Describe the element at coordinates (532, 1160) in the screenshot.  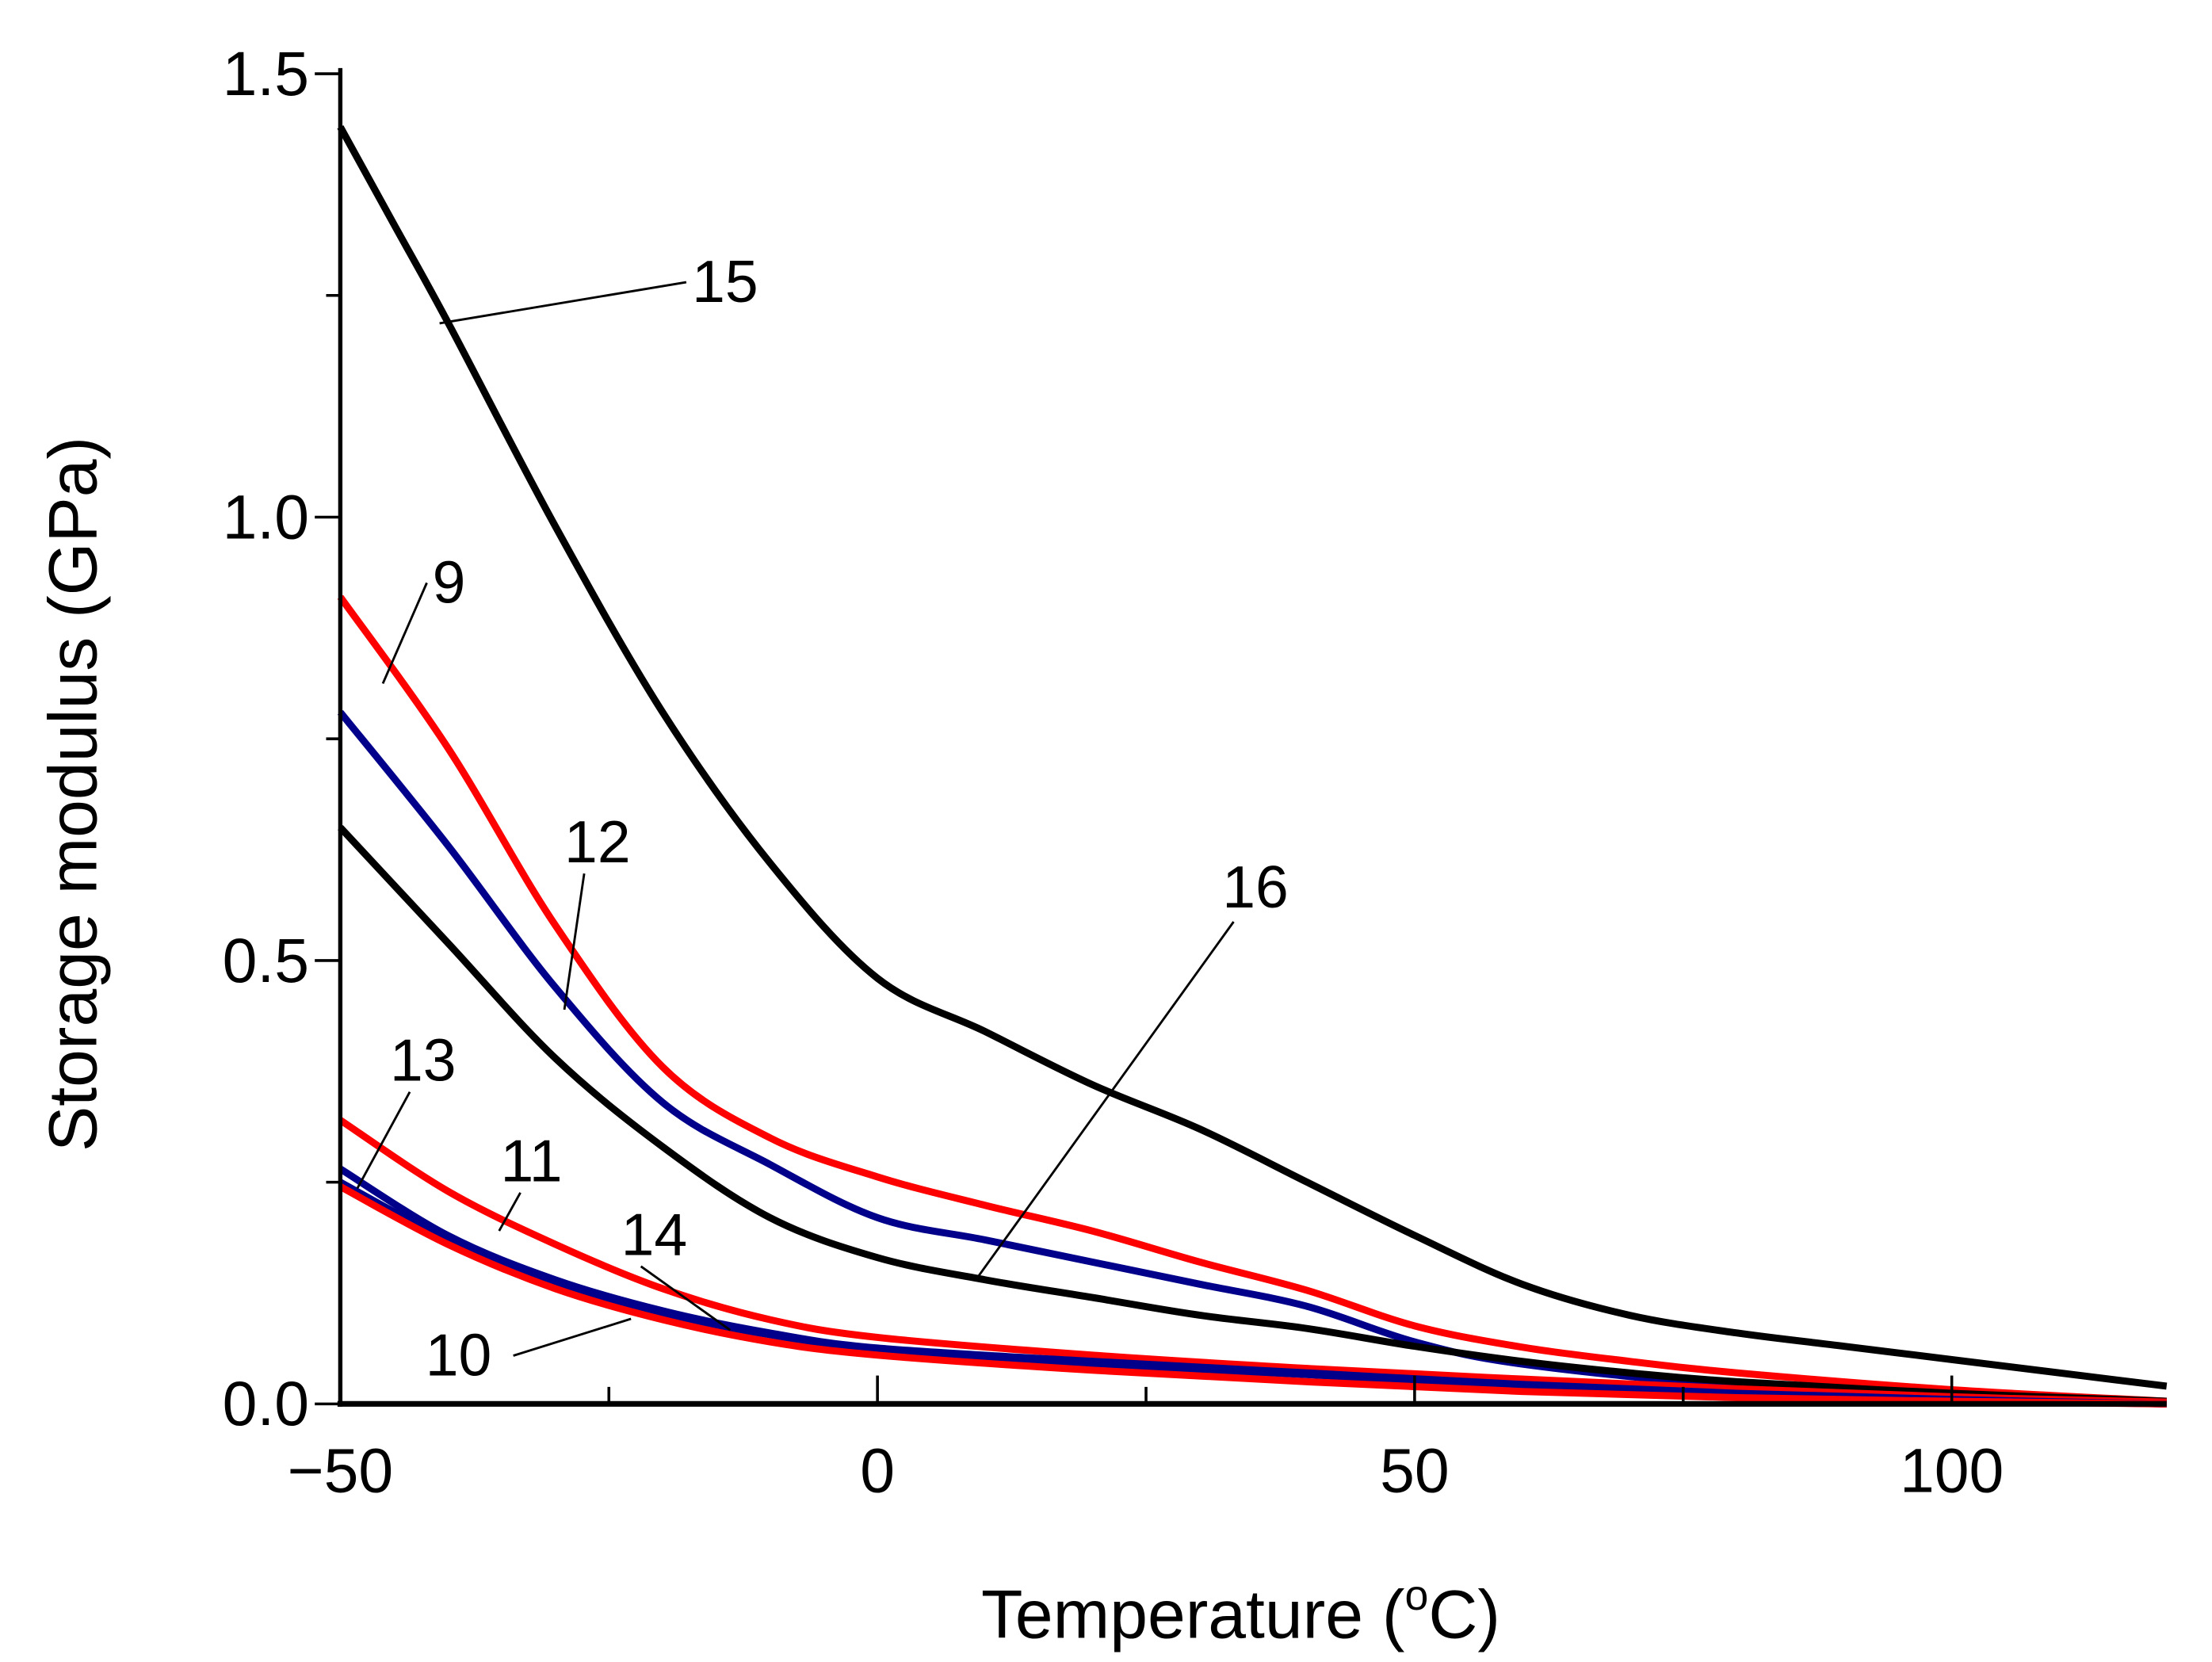
I see `curve-label-11: 11` at that location.